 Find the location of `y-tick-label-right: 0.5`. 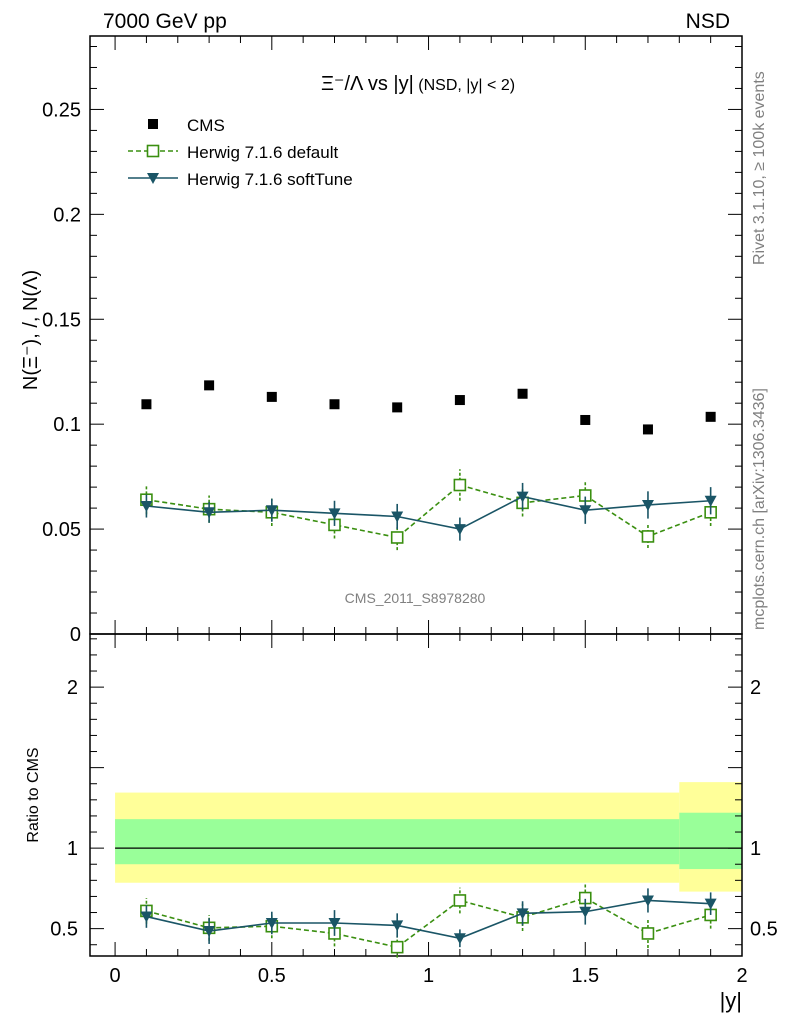

y-tick-label-right: 0.5 is located at coordinates (764, 930).